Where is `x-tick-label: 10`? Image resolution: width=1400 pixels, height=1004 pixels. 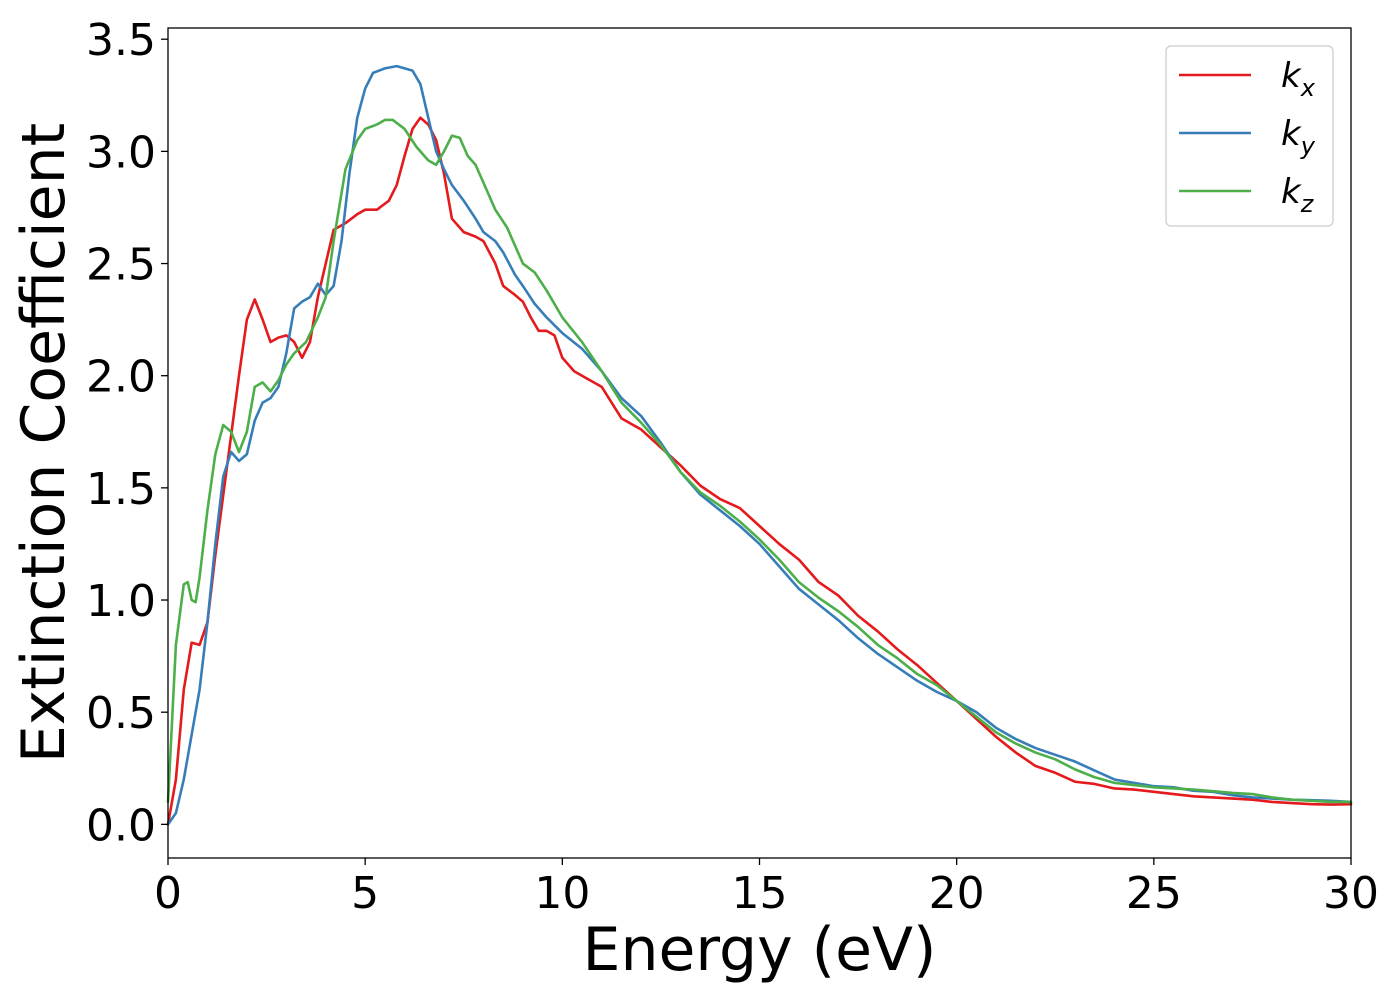
x-tick-label: 10 is located at coordinates (562, 893).